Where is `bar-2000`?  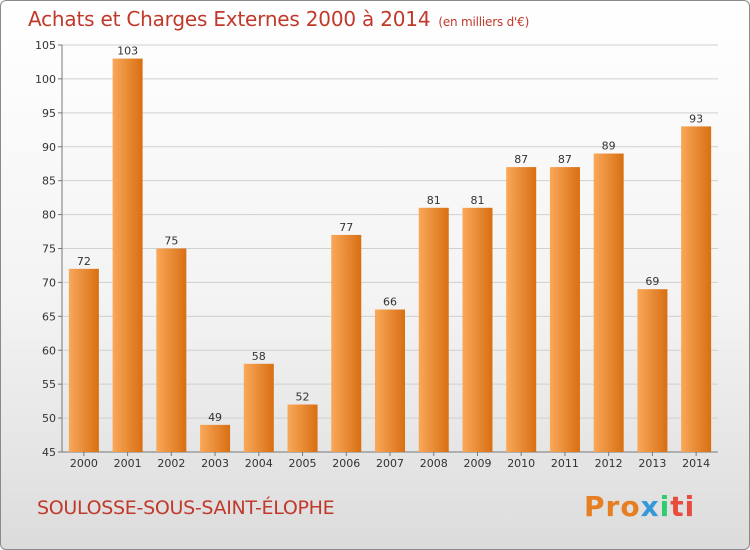 bar-2000 is located at coordinates (83, 360).